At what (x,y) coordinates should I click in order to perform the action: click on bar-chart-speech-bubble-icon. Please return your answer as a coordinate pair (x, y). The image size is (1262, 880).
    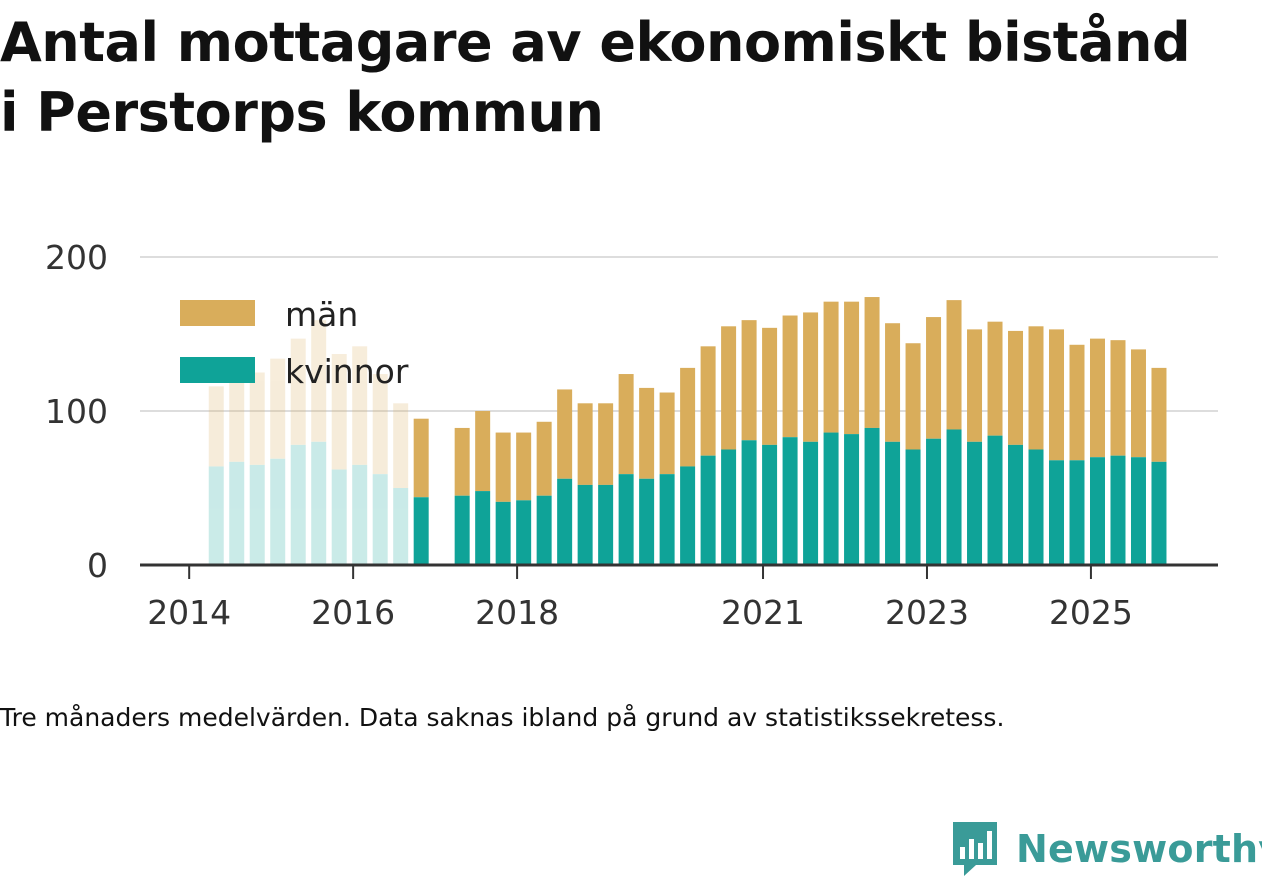
    Looking at the image, I should click on (975, 849).